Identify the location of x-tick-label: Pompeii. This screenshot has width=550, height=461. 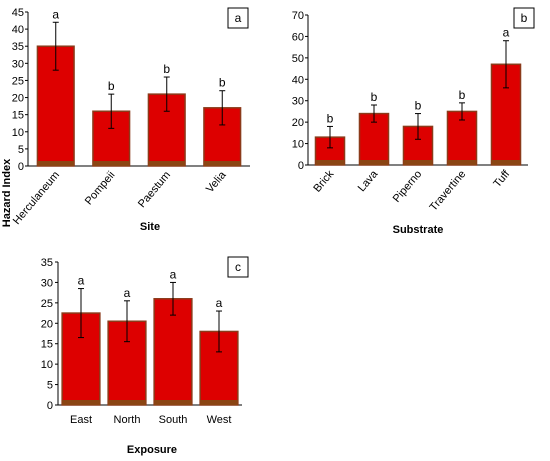
(100, 188).